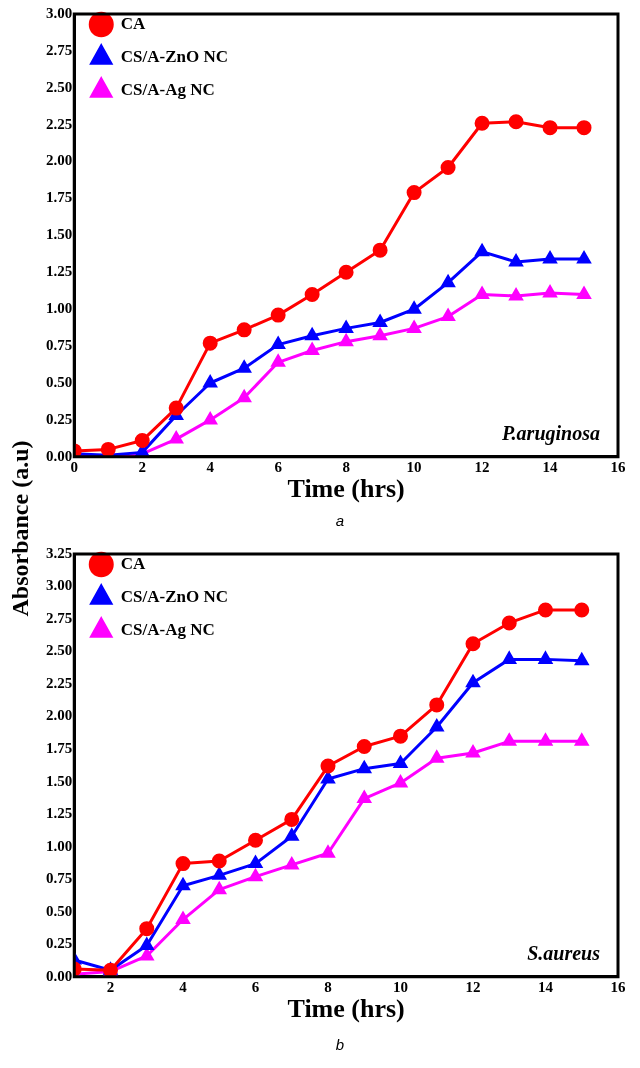 This screenshot has width=640, height=1068. I want to click on text: b, so click(340, 1044).